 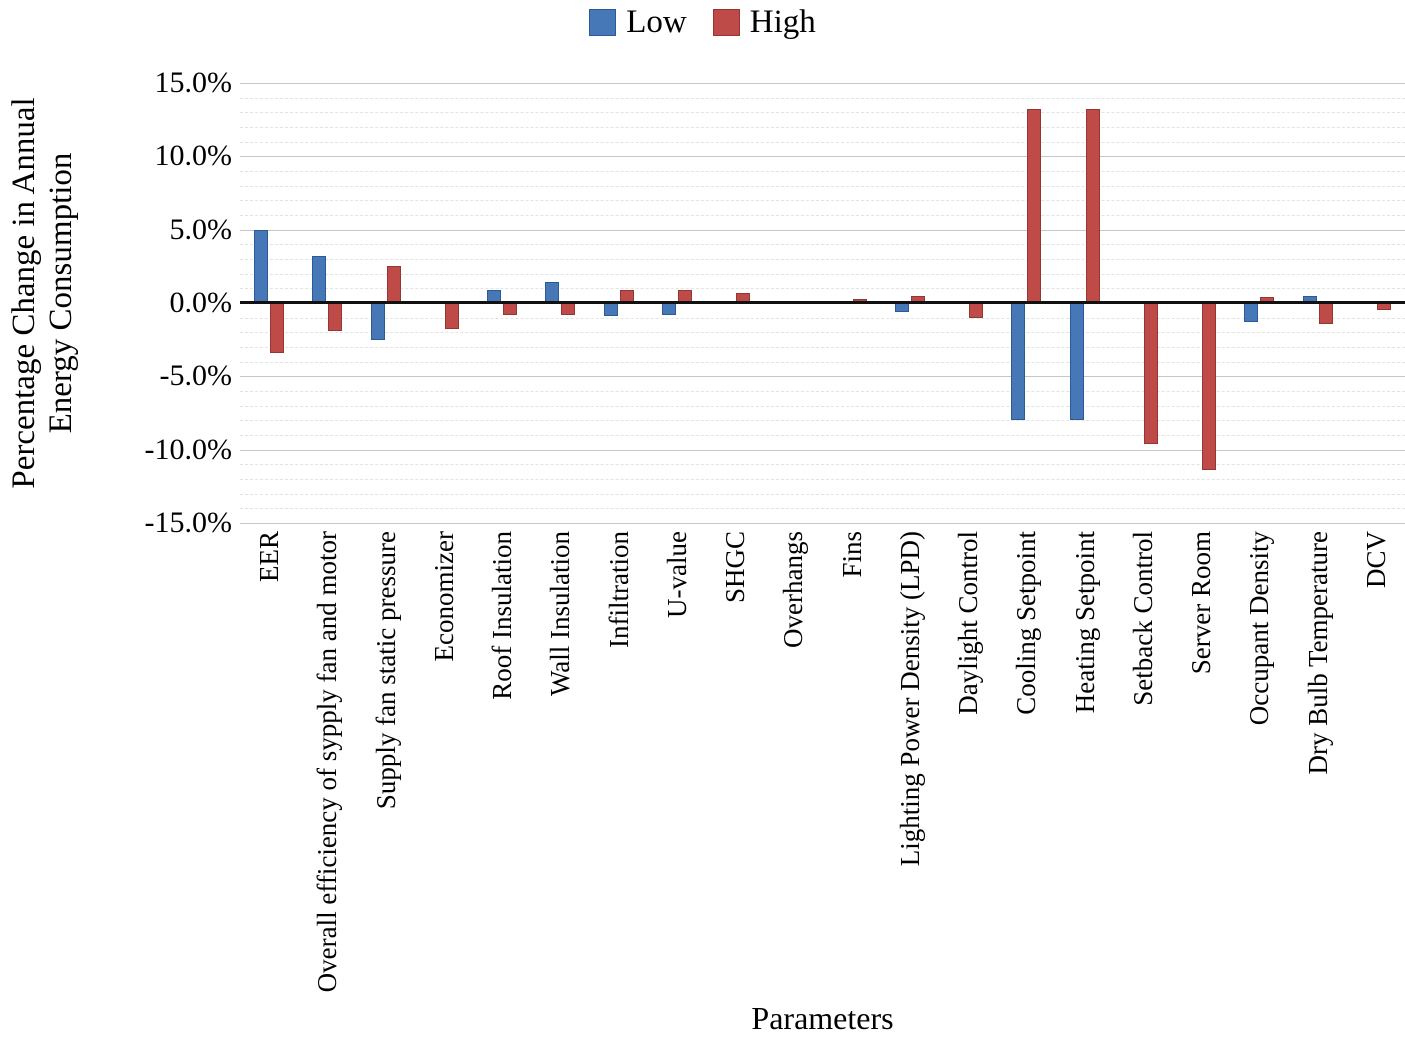 What do you see at coordinates (852, 761) in the screenshot?
I see `x-category-label-10: Fins` at bounding box center [852, 761].